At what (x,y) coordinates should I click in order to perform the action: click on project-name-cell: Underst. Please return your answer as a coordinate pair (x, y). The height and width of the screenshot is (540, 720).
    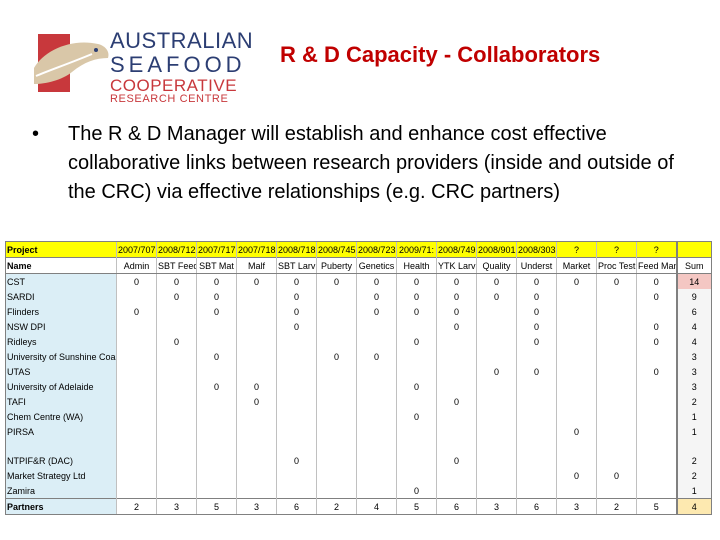
    Looking at the image, I should click on (536, 265).